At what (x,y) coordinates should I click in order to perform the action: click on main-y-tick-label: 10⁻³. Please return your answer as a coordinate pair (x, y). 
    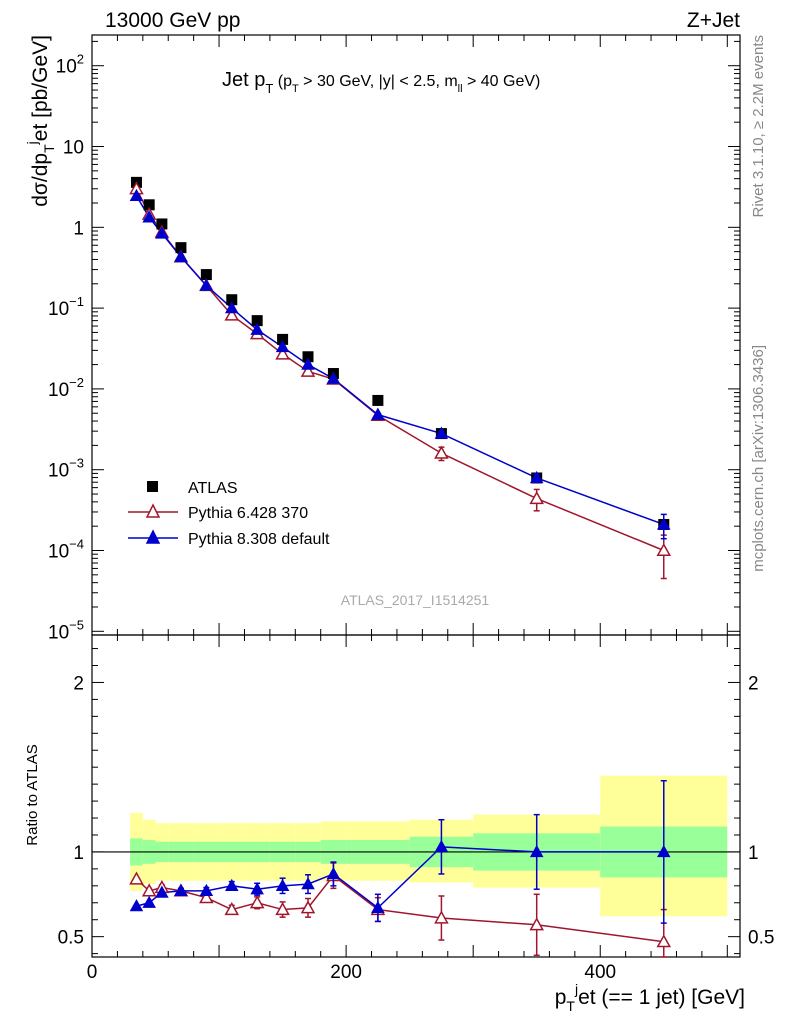
    Looking at the image, I should click on (66, 469).